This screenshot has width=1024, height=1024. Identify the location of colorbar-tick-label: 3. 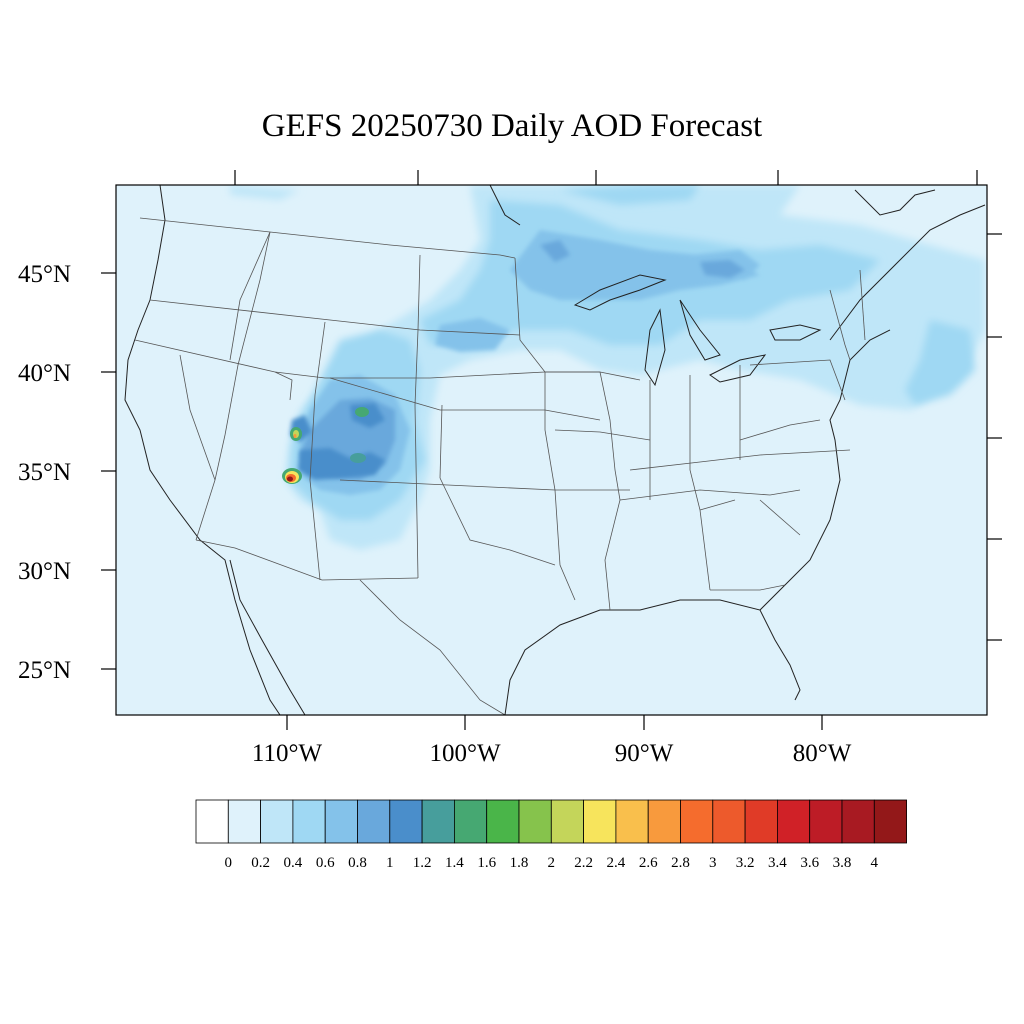
(713, 863).